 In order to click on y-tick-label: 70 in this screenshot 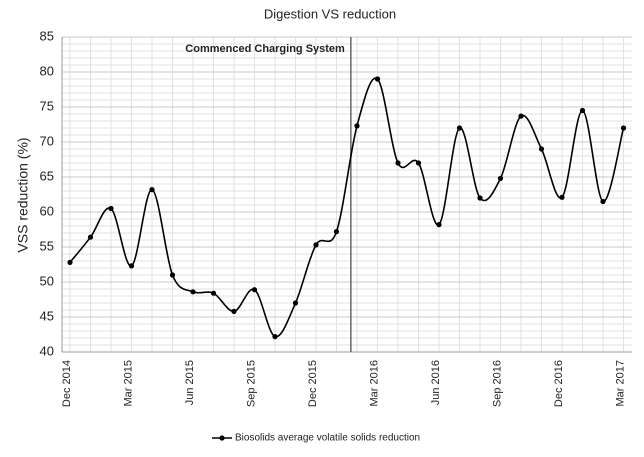, I will do `click(47, 140)`.